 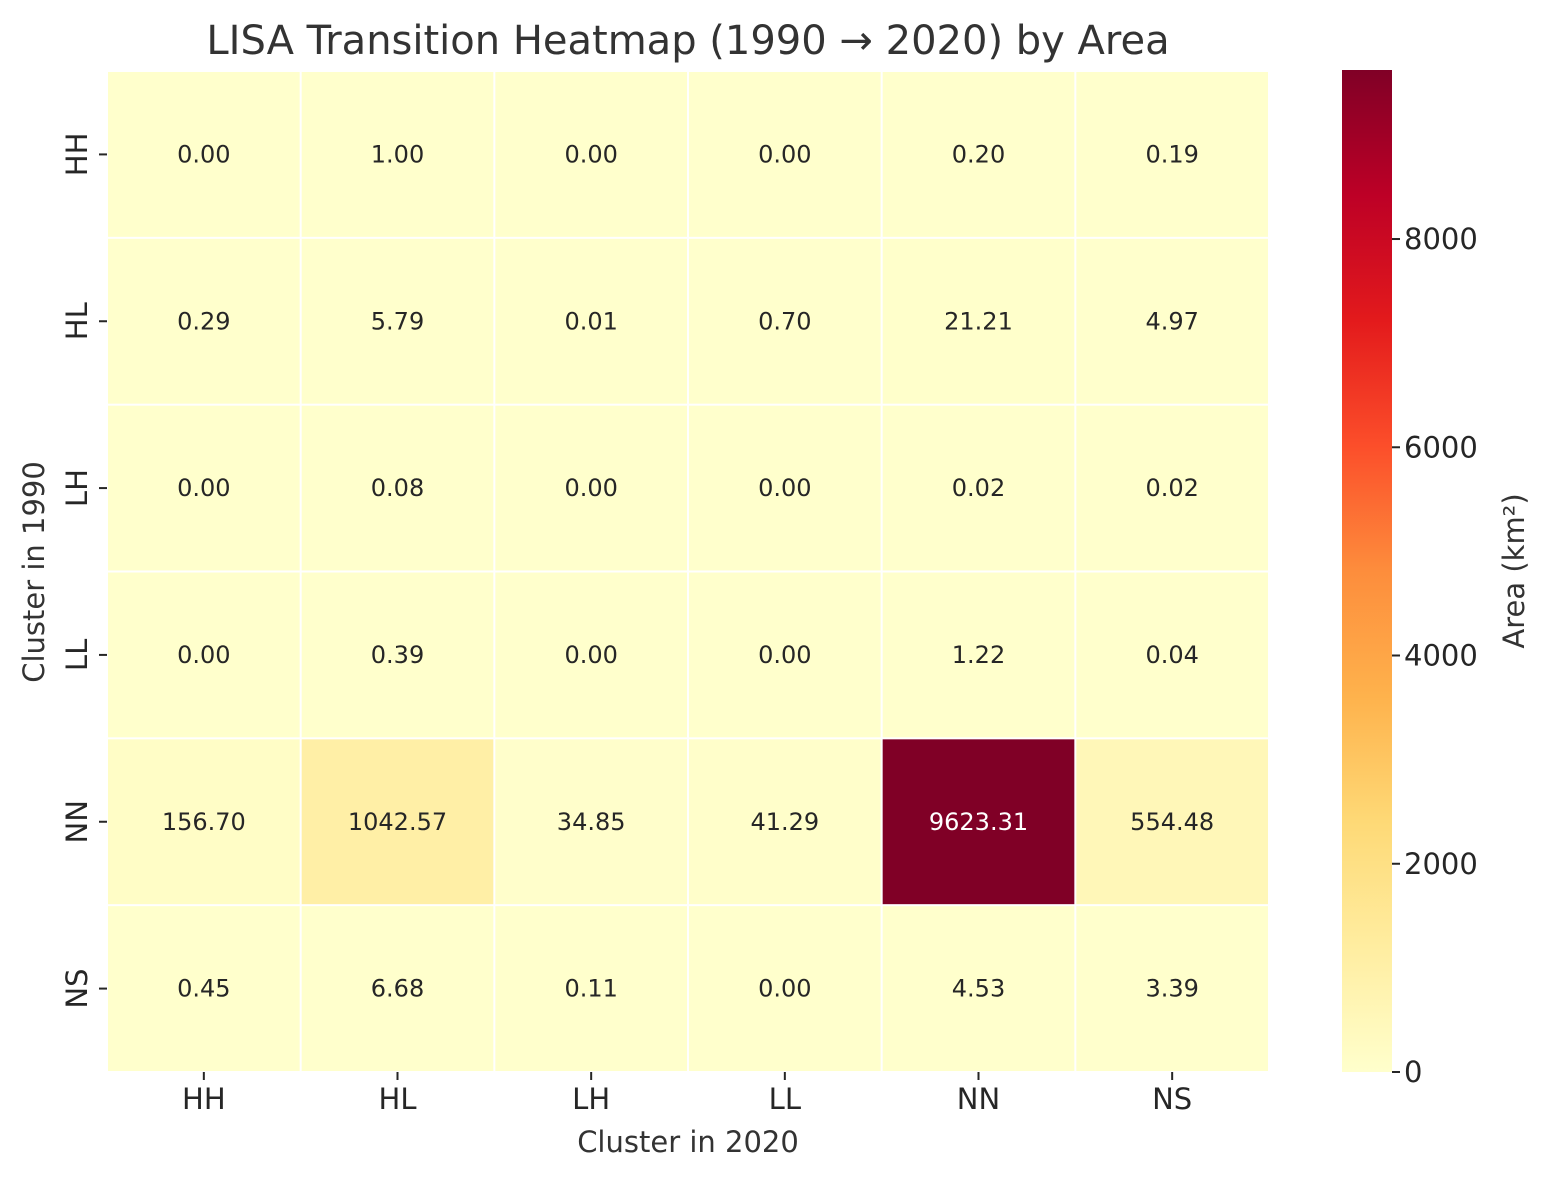 I want to click on y-tick-label: HL, so click(x=77, y=321).